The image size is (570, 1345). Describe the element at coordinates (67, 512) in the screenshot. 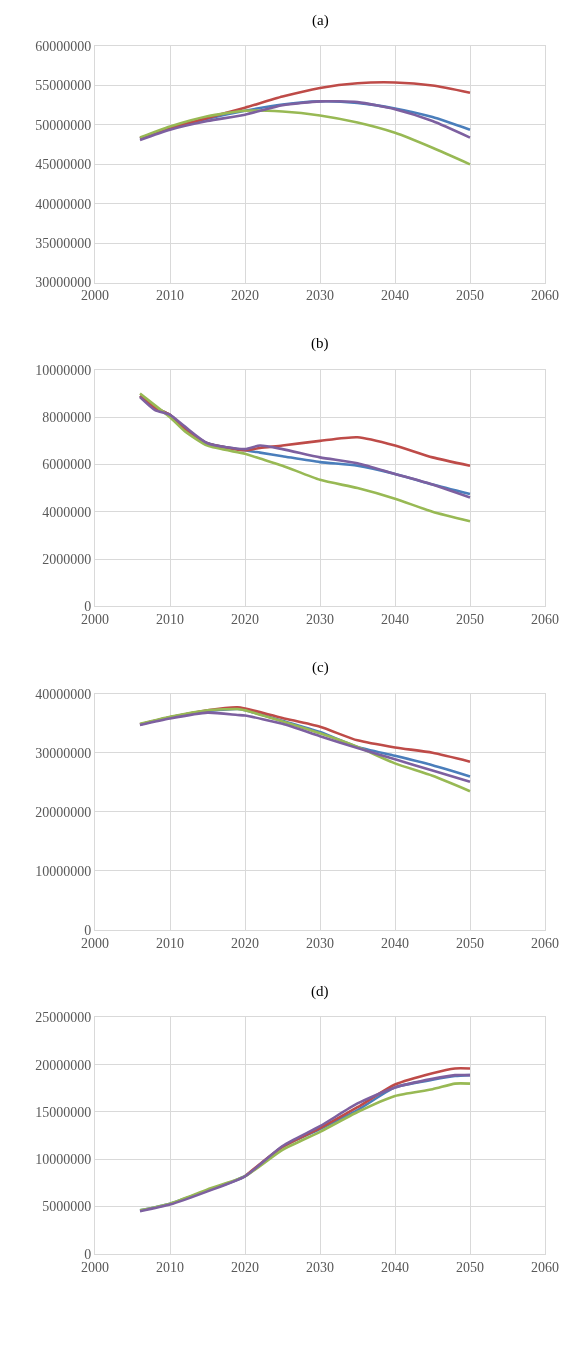

I see `y-tick-label: 4000000` at that location.